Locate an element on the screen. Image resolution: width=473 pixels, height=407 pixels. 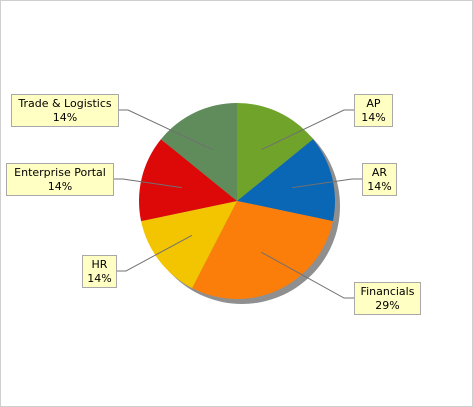
pie-slice-enterprise-portal is located at coordinates (188, 180).